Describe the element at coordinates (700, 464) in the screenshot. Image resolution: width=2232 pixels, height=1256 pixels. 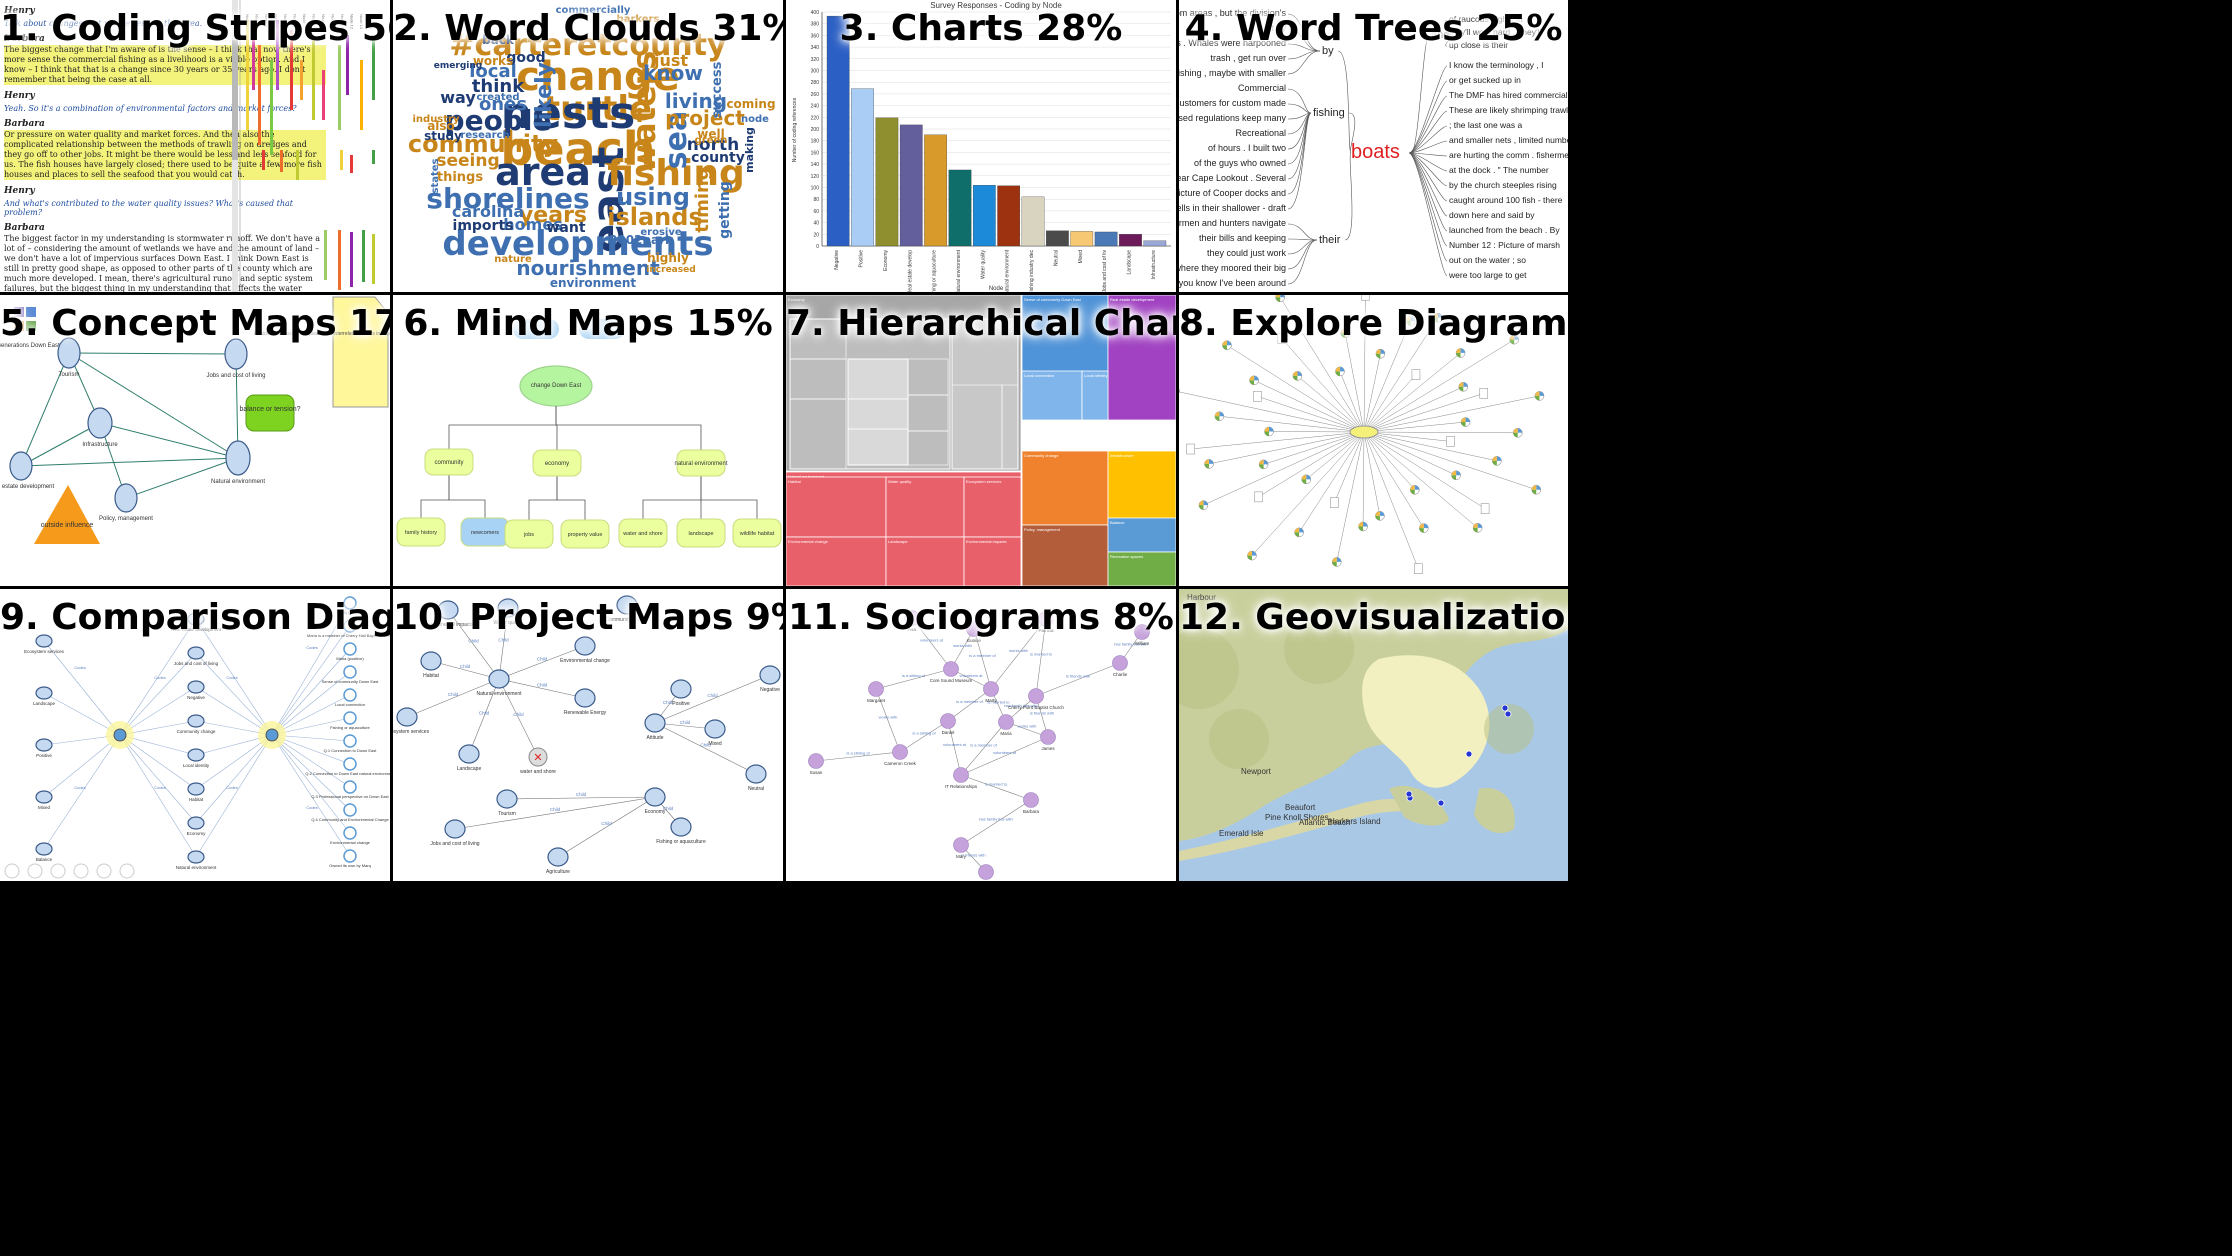
I see `mind-branch-label: natural environment` at that location.